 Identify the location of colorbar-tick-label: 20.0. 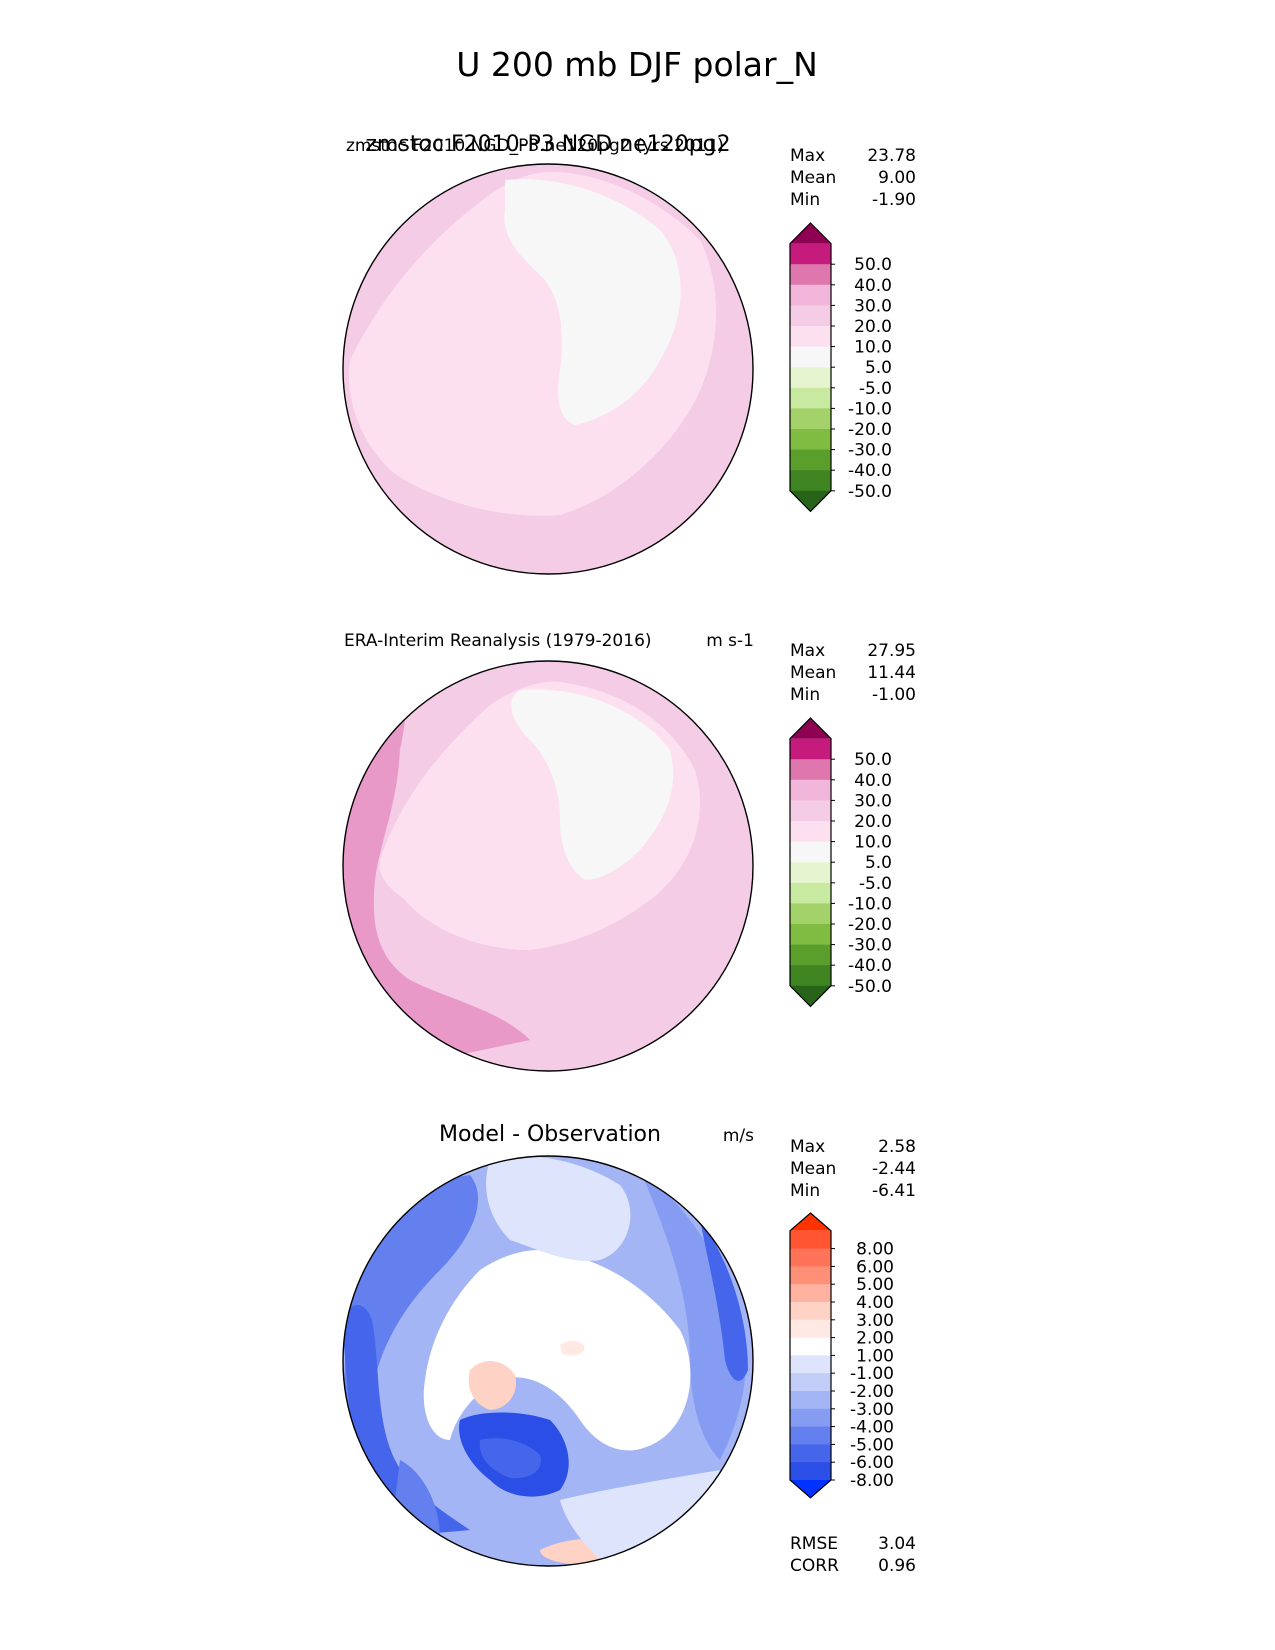
(873, 822).